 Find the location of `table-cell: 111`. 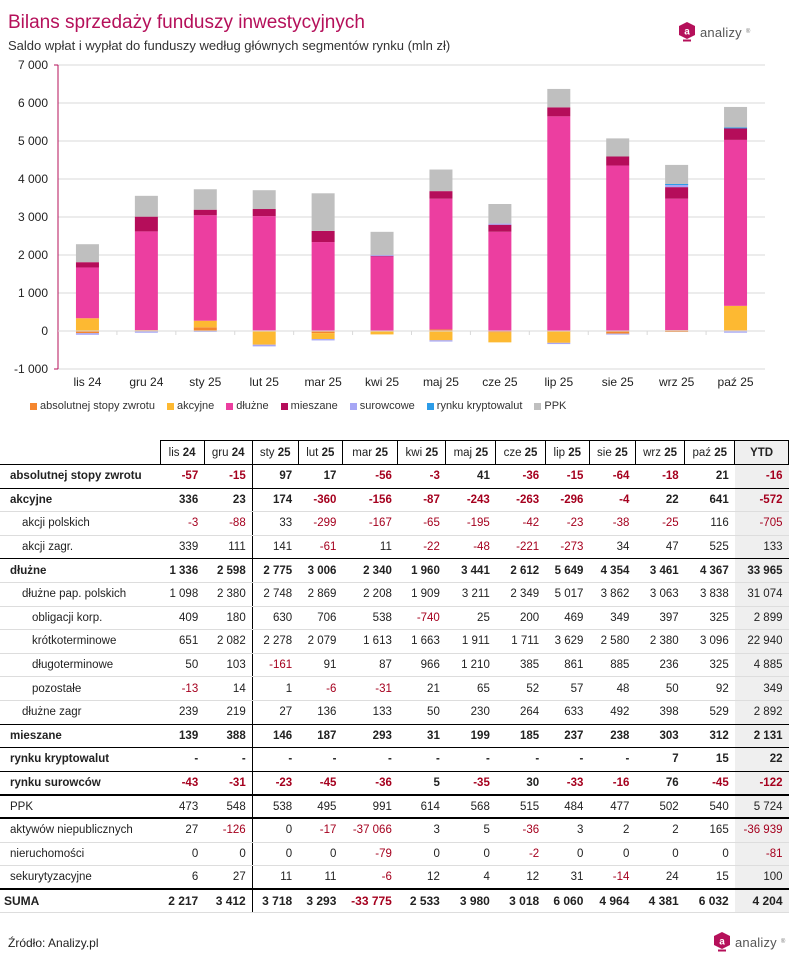

table-cell: 111 is located at coordinates (228, 547).